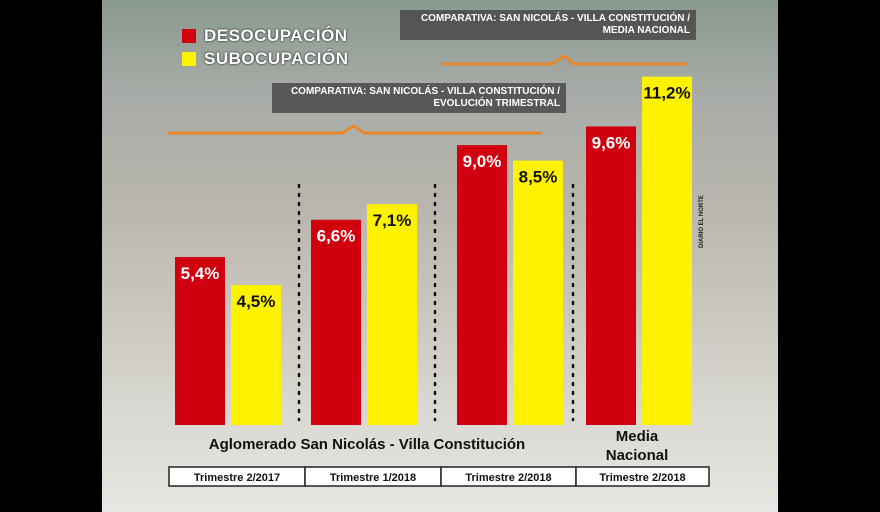  I want to click on group-label-media: Media, so click(637, 436).